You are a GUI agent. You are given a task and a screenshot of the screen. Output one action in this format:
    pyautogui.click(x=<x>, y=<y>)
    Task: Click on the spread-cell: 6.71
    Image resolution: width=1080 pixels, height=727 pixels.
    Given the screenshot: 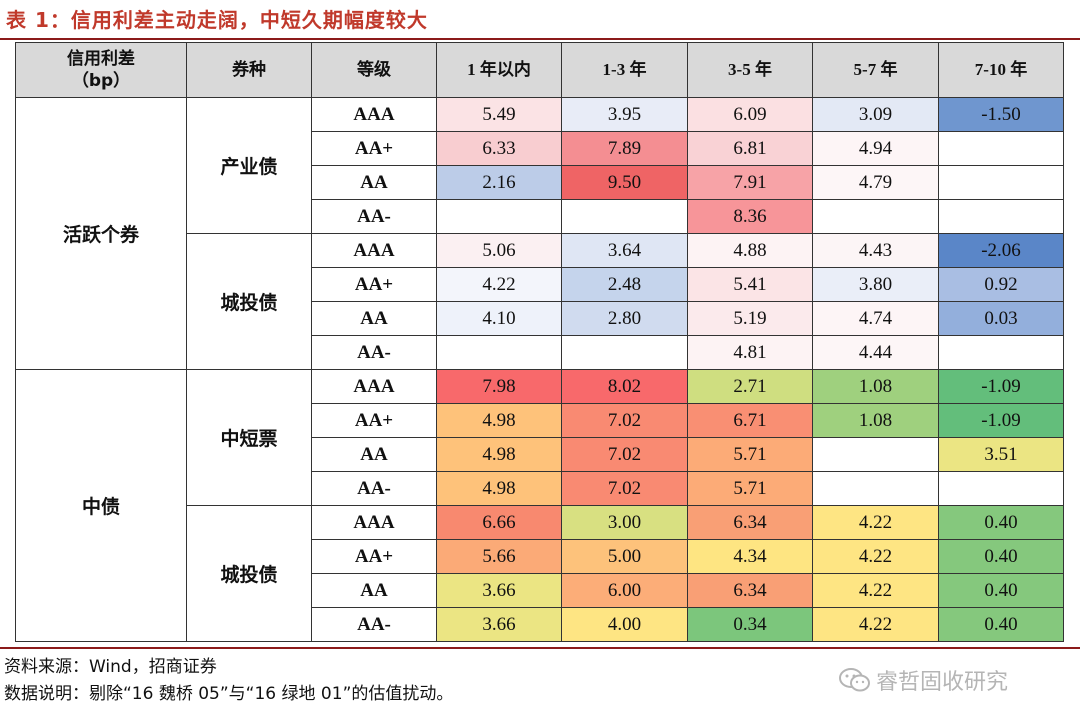 What is the action you would take?
    pyautogui.click(x=750, y=420)
    